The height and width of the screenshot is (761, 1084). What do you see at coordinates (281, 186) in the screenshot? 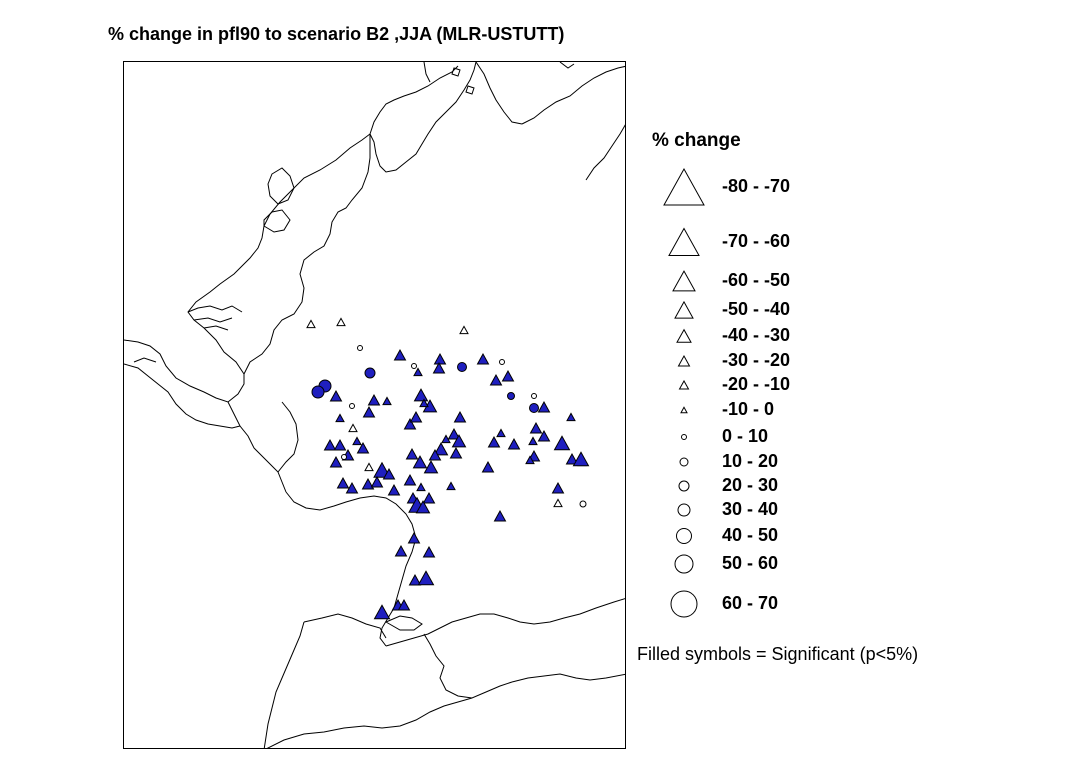
I see `ijsselmeer` at bounding box center [281, 186].